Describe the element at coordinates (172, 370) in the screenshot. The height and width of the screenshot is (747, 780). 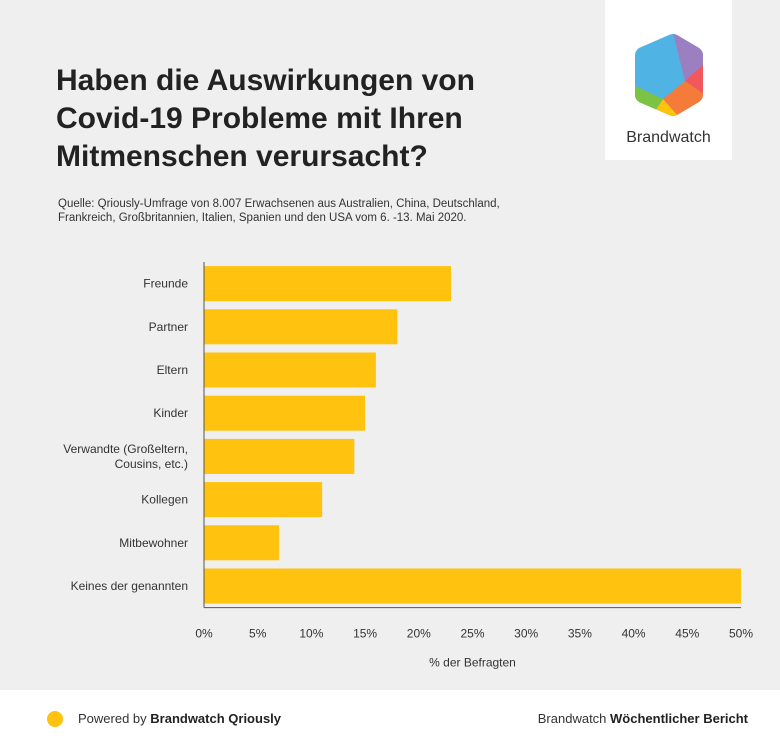
I see `category-label: Eltern` at that location.